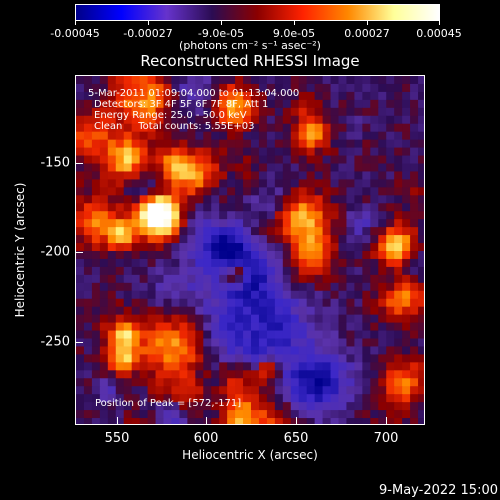 The width and height of the screenshot is (500, 500). What do you see at coordinates (20, 250) in the screenshot?
I see `y-axis-label: Heliocentric Y (arcsec)` at bounding box center [20, 250].